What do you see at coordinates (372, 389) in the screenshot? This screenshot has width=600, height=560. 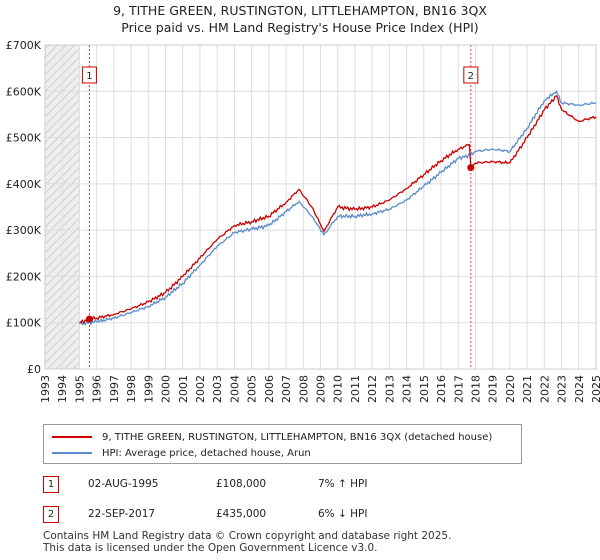 I see `x-tick-label: 2012` at bounding box center [372, 389].